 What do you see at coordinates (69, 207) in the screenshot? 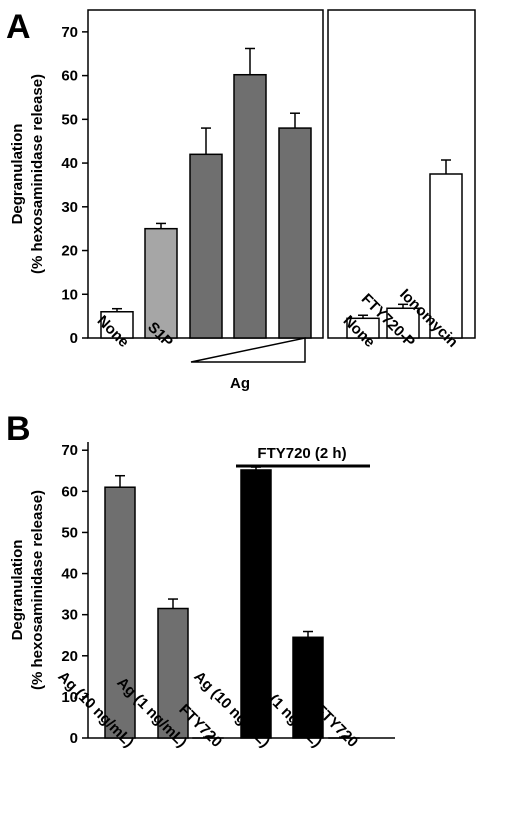
I see `panel-a-ytick-label: 30` at bounding box center [69, 207].